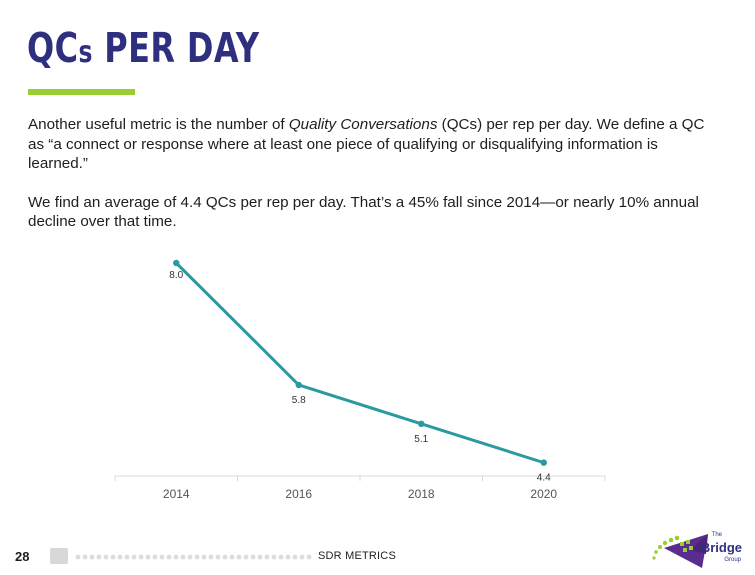  What do you see at coordinates (81, 92) in the screenshot?
I see `title-accent-bar` at bounding box center [81, 92].